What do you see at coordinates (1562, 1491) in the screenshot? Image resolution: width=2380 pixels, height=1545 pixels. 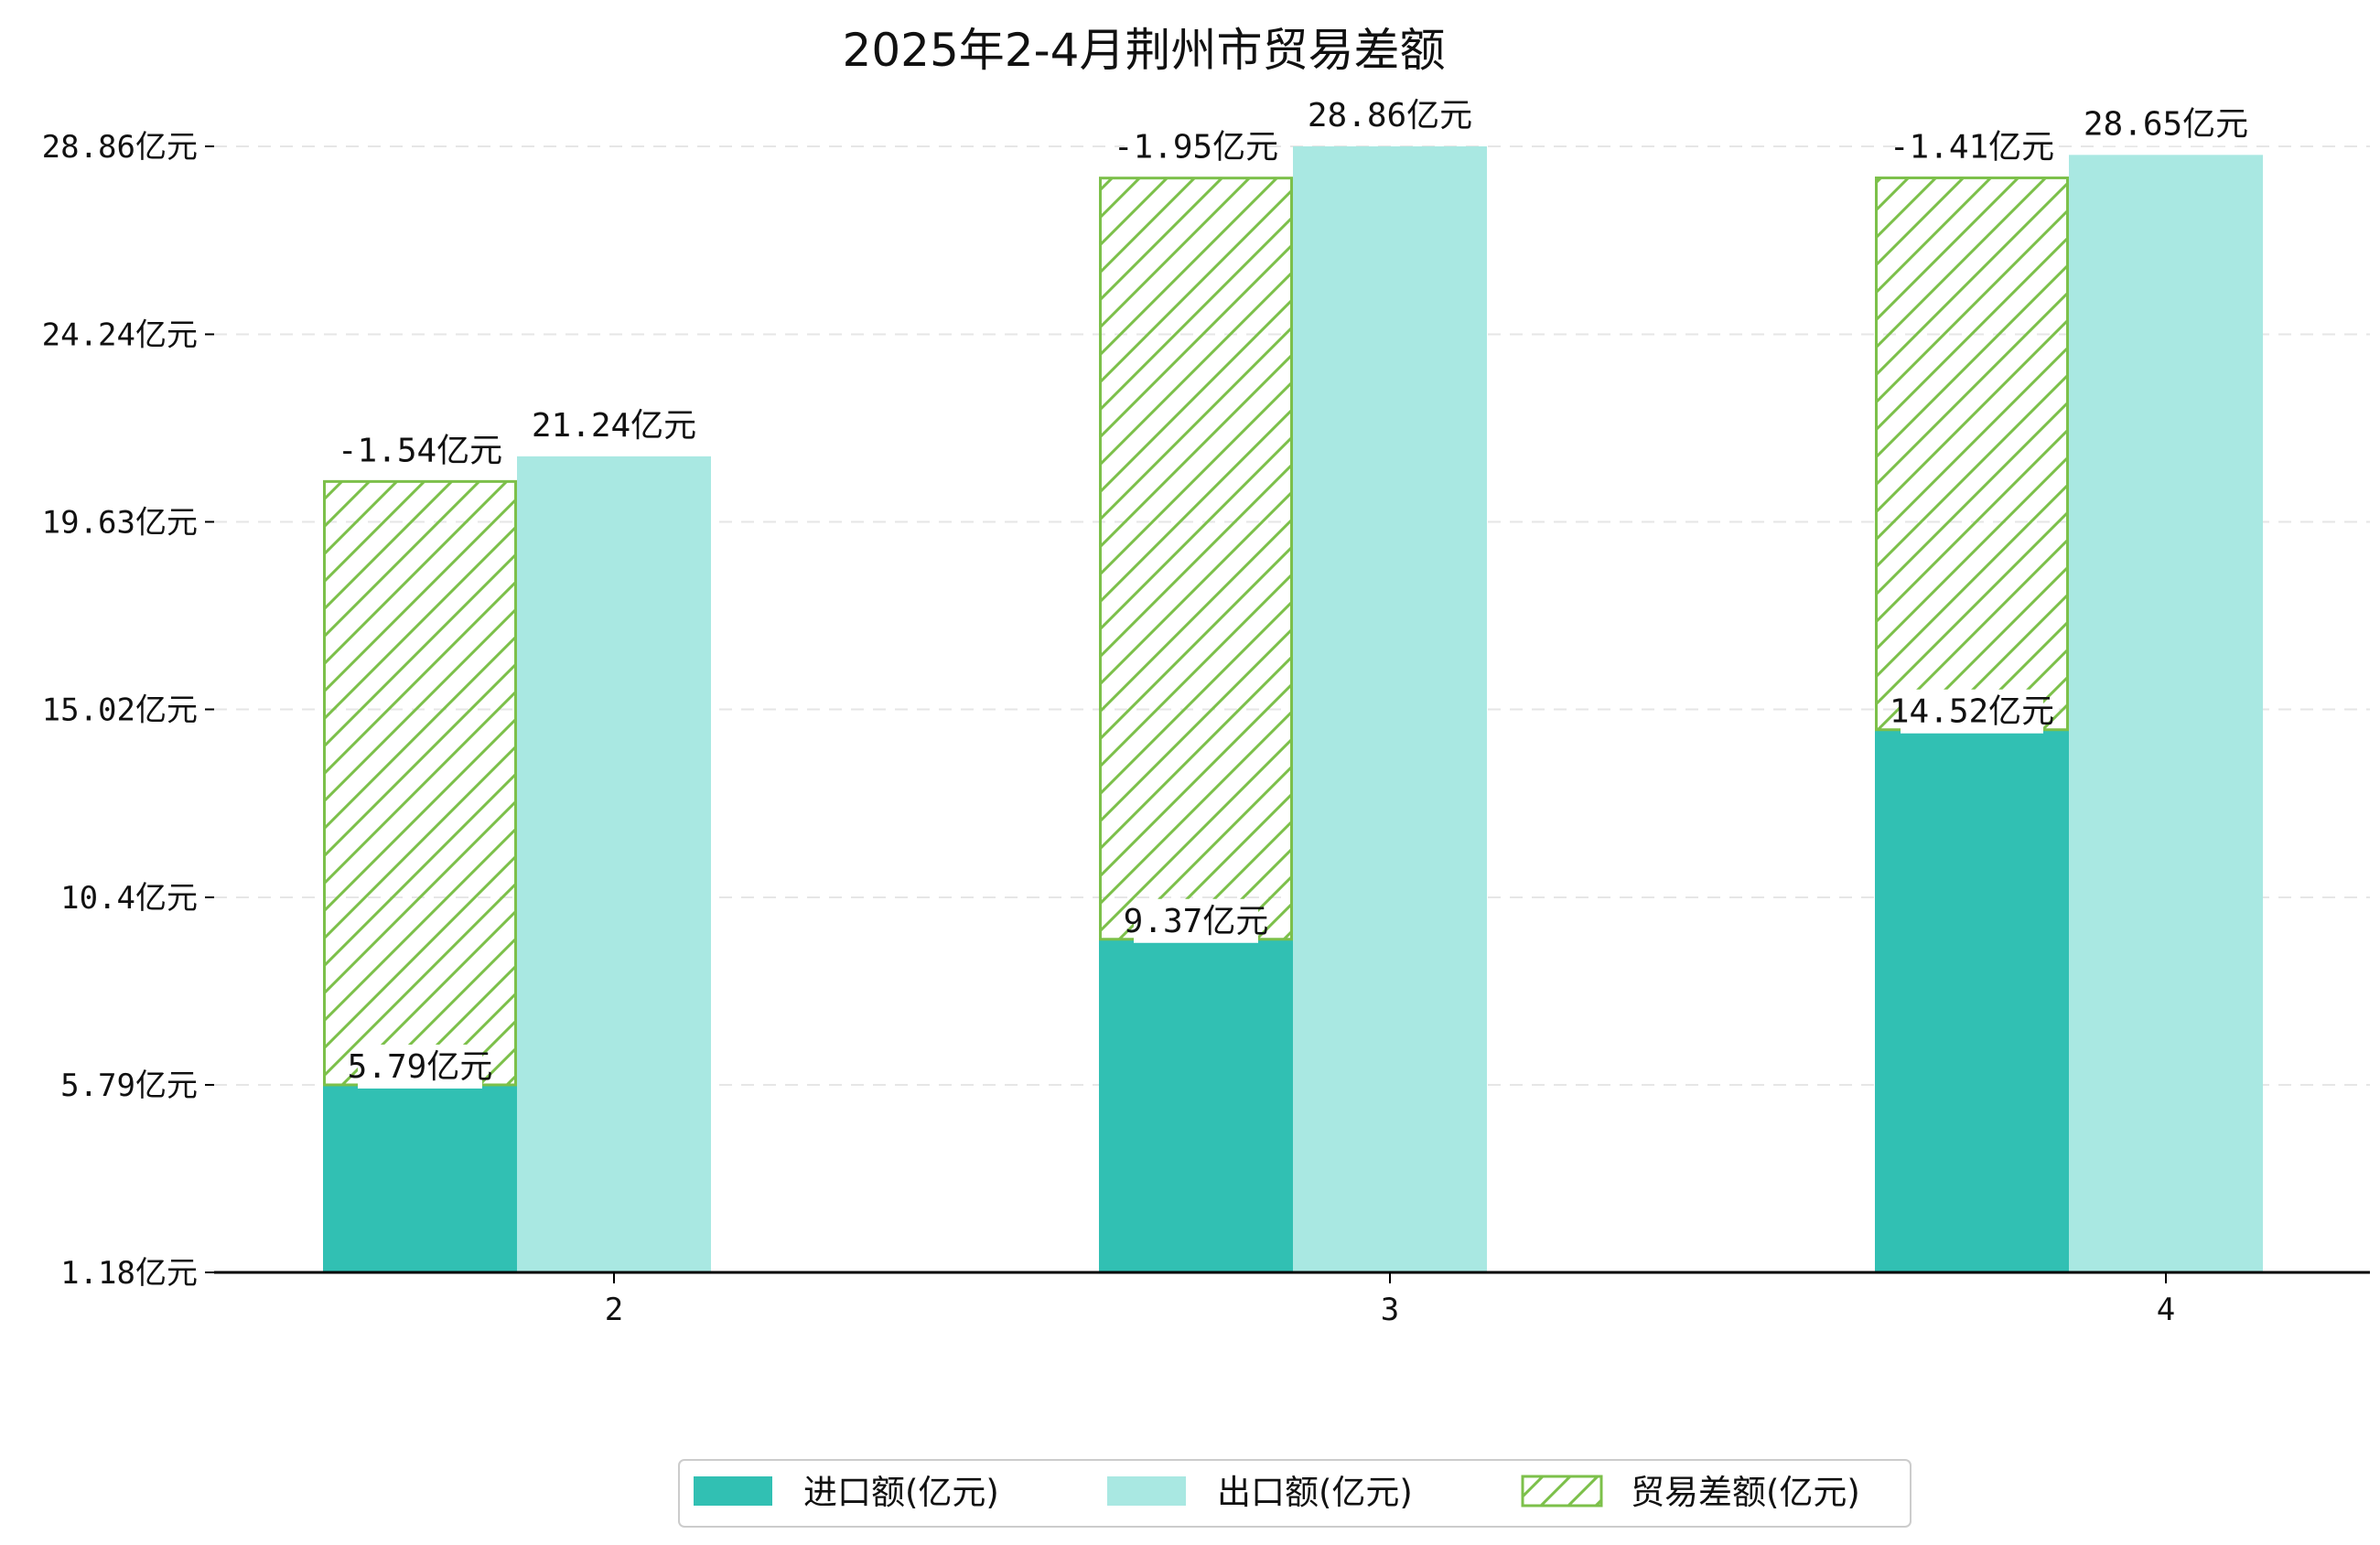 I see `legend-swatch-balance` at bounding box center [1562, 1491].